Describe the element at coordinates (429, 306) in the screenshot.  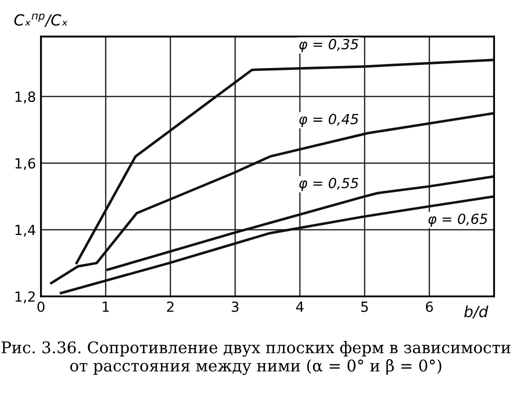
I see `x-tick-label: 6` at that location.